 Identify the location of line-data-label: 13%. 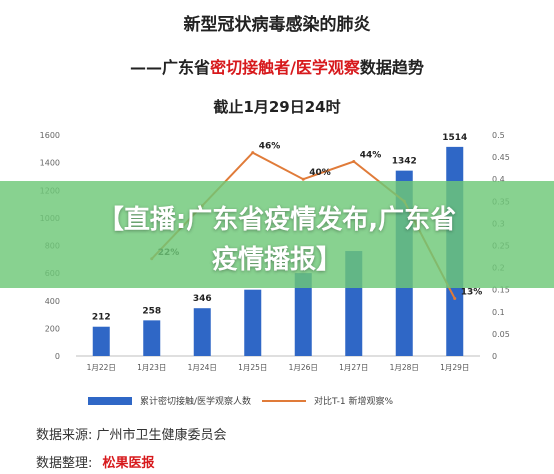
(472, 293).